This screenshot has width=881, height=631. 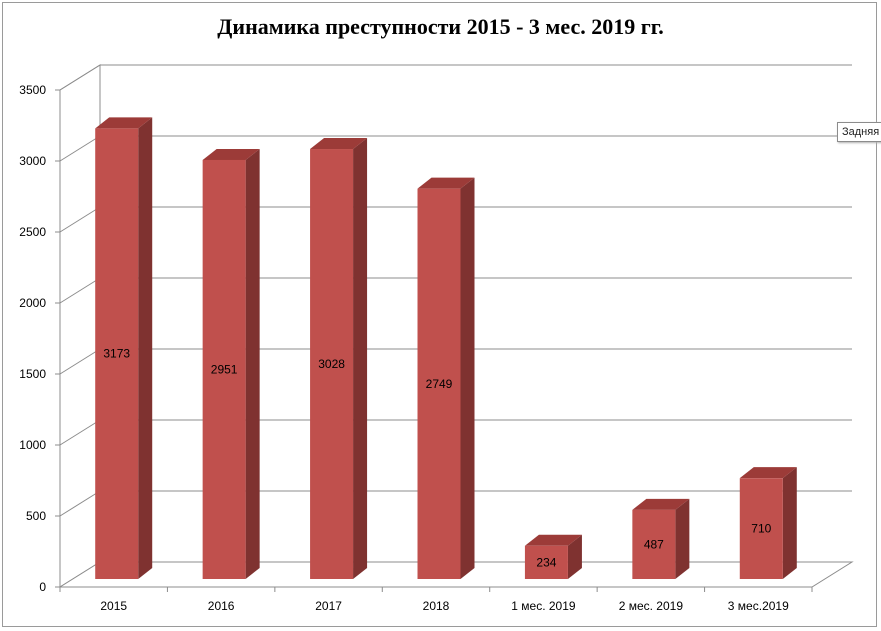 What do you see at coordinates (32, 445) in the screenshot?
I see `y-tick-label: 1000` at bounding box center [32, 445].